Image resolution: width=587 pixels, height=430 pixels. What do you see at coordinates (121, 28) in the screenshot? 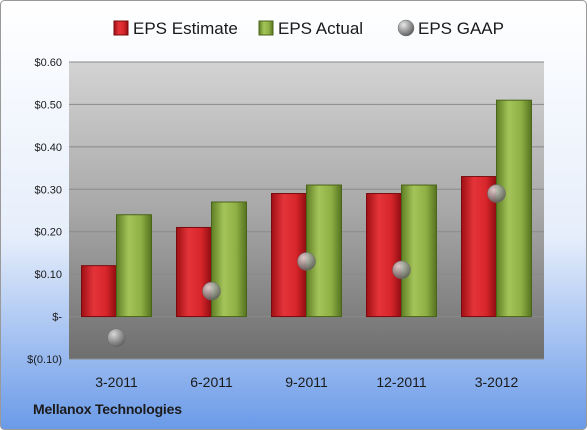
I see `legend-swatch-eps-estimate` at bounding box center [121, 28].